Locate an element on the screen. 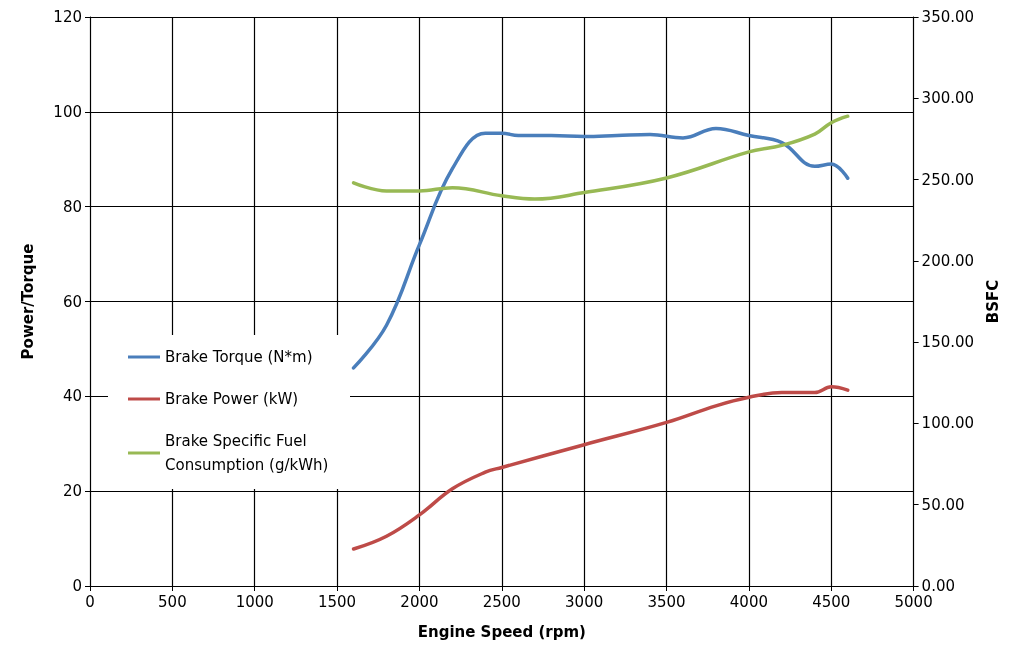 This screenshot has width=1019, height=663. legend-label: Brake Power (kW) is located at coordinates (232, 399).